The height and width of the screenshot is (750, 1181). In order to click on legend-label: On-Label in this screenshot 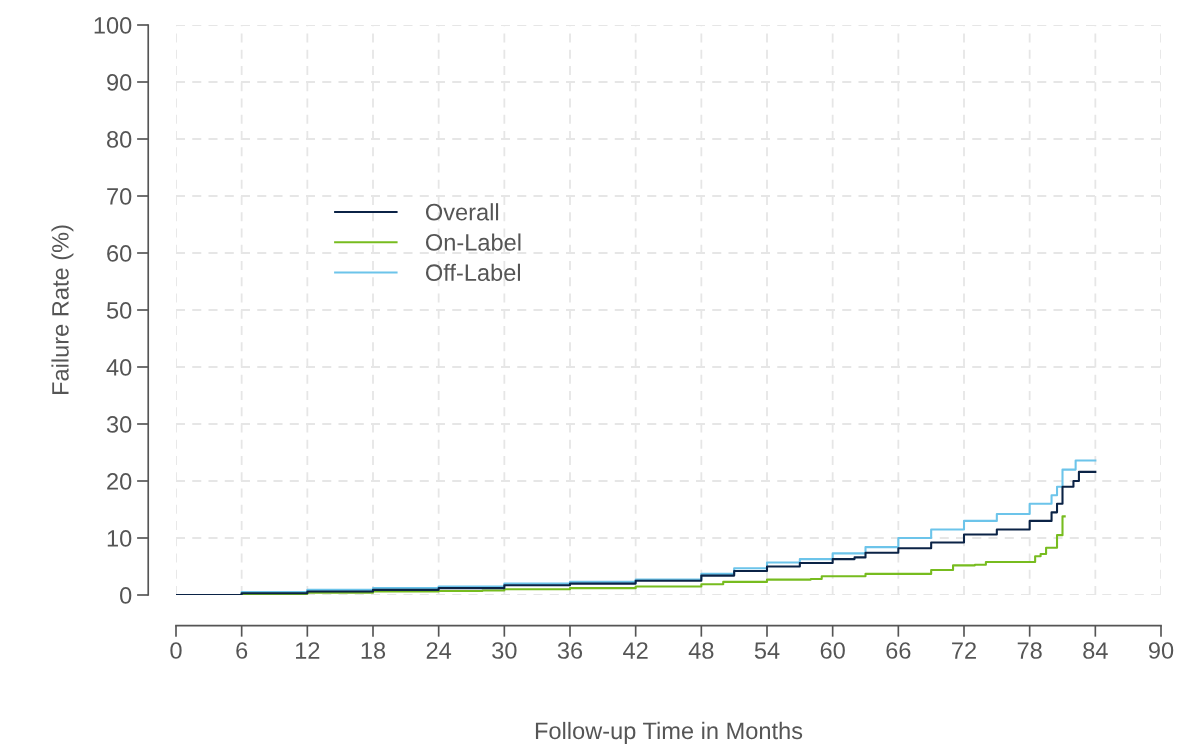, I will do `click(473, 242)`.